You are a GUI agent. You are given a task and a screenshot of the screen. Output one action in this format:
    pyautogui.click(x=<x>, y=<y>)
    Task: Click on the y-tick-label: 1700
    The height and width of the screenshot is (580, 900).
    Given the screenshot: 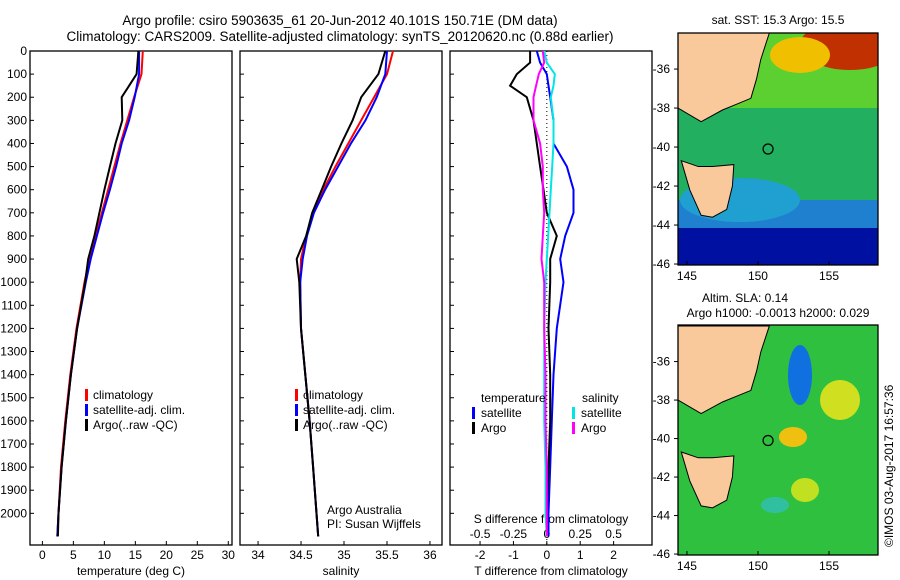 What is the action you would take?
    pyautogui.click(x=13, y=444)
    